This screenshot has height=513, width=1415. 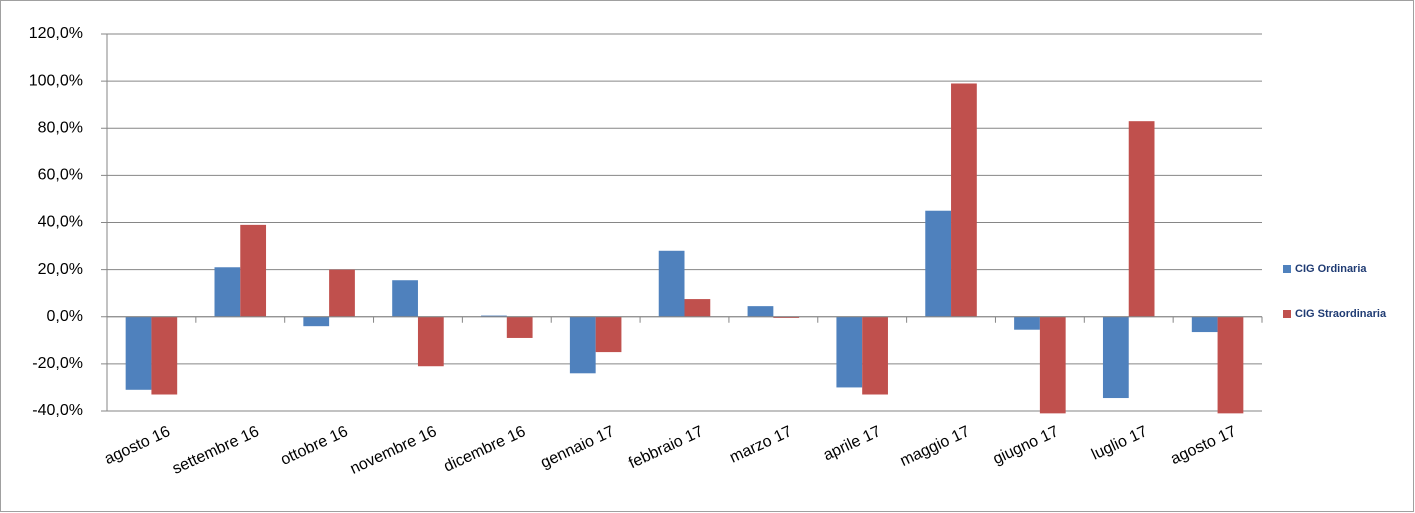 What do you see at coordinates (1341, 314) in the screenshot?
I see `legend-label: CIG Straordinaria` at bounding box center [1341, 314].